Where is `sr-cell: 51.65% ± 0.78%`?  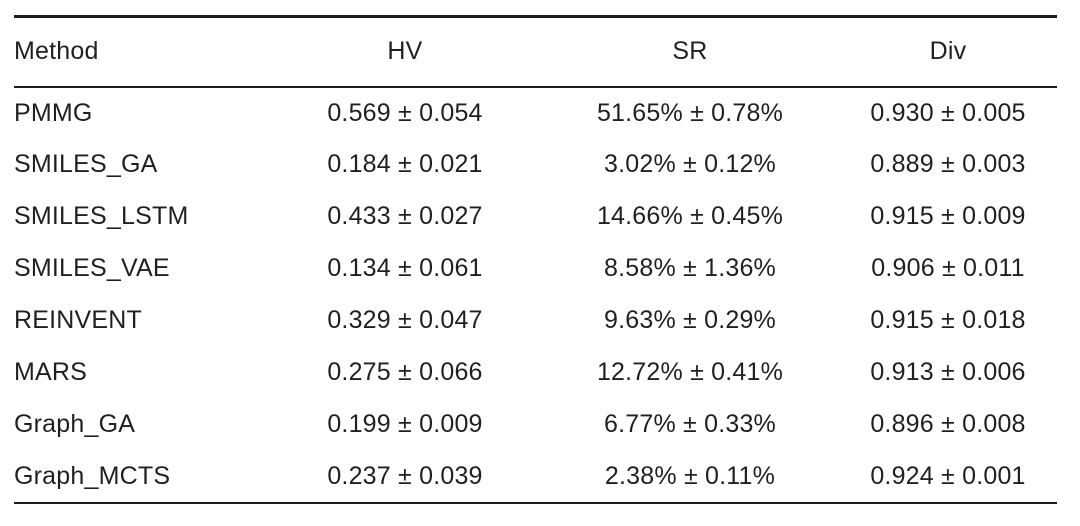
sr-cell: 51.65% ± 0.78% is located at coordinates (690, 112).